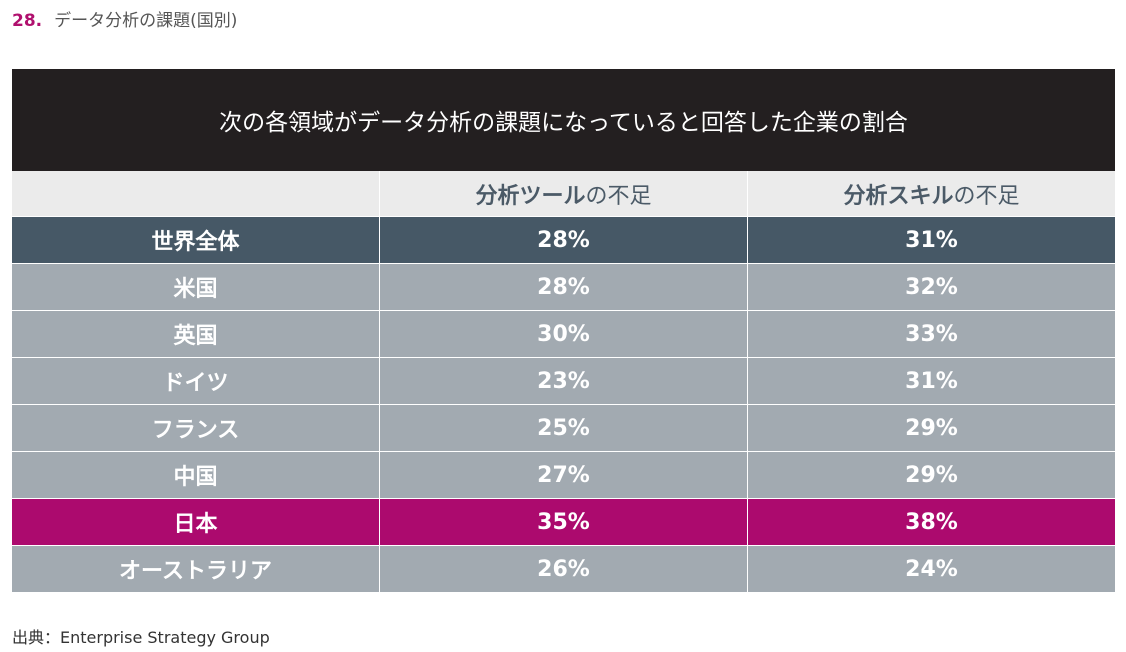 The height and width of the screenshot is (652, 1126). I want to click on value-tools-cell: 25%, so click(563, 428).